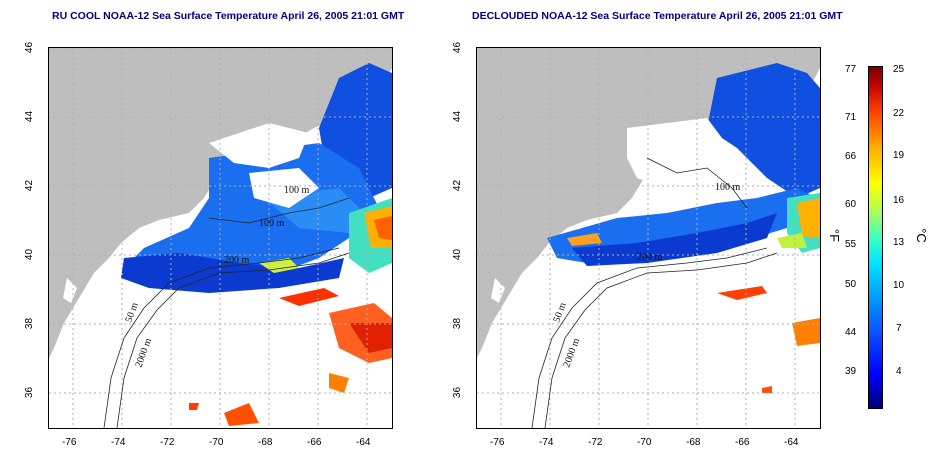  I want to click on fahrenheit-tick: 50, so click(851, 284).